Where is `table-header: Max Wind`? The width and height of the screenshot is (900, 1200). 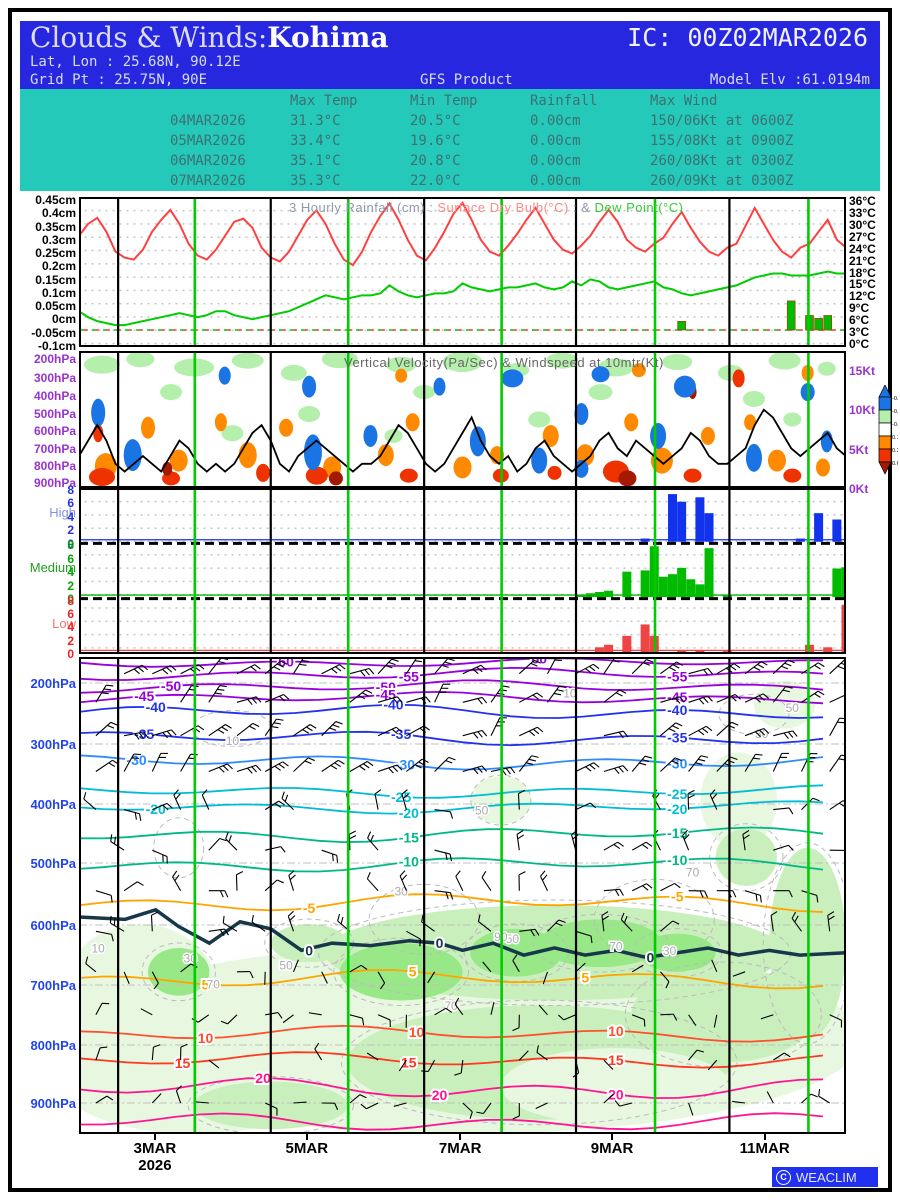 table-header: Max Wind is located at coordinates (684, 101).